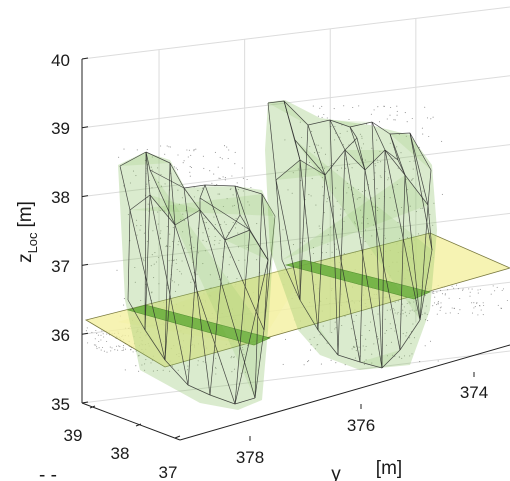 The height and width of the screenshot is (481, 510). What do you see at coordinates (202, 205) in the screenshot?
I see `left-hull-facet` at bounding box center [202, 205].